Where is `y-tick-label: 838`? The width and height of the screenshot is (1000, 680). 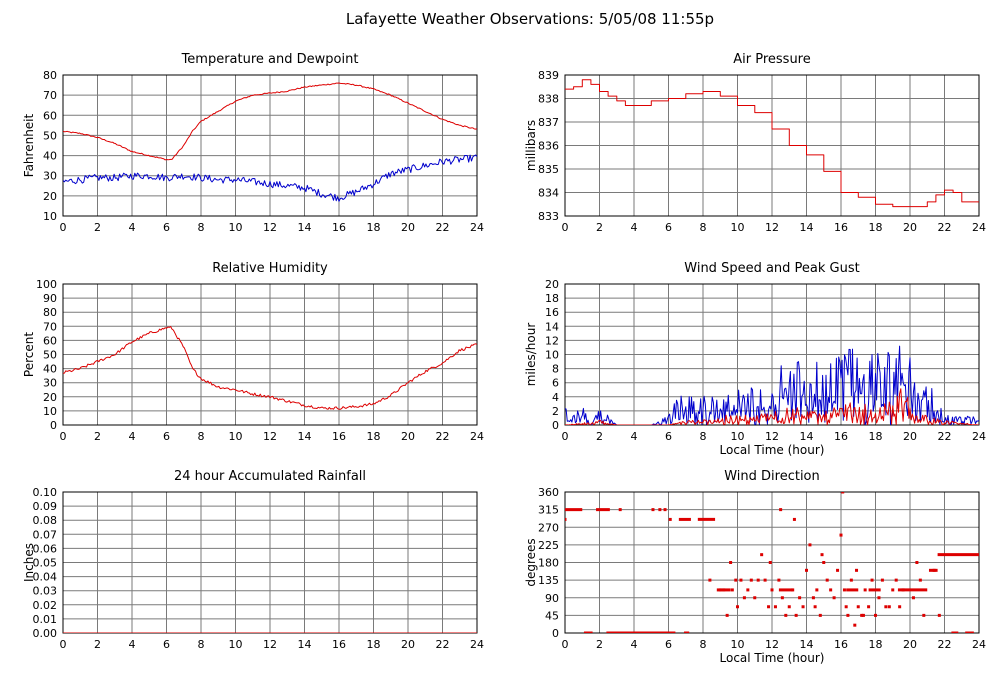 y-tick-label: 838 is located at coordinates (548, 99).